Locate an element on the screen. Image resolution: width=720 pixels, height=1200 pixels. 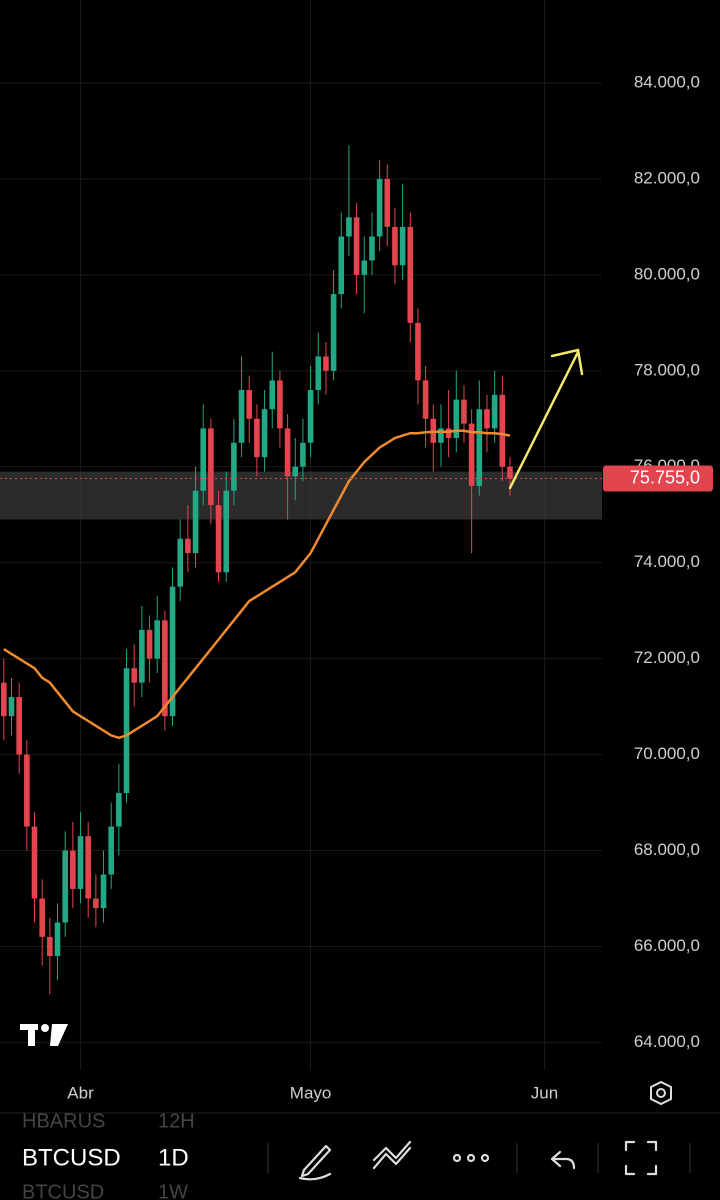
toolbar-bg is located at coordinates (360, 1156).